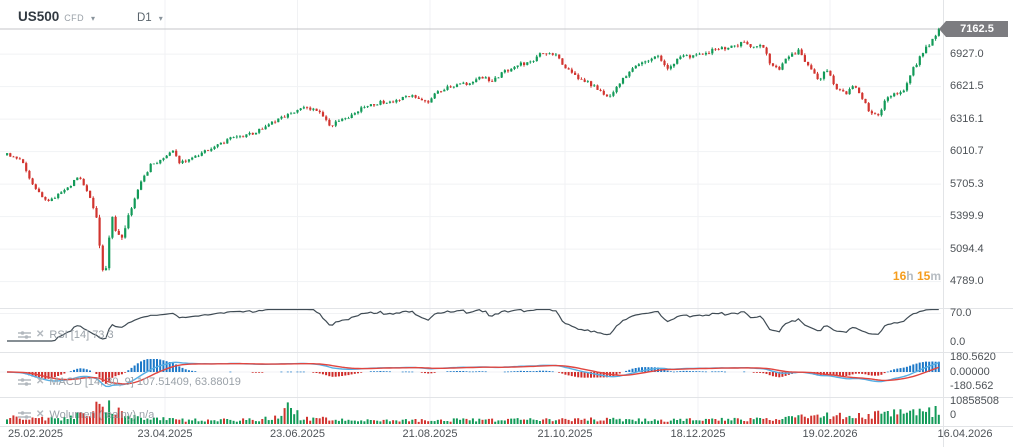  Describe the element at coordinates (967, 249) in the screenshot. I see `price-tick: 5094.4` at that location.